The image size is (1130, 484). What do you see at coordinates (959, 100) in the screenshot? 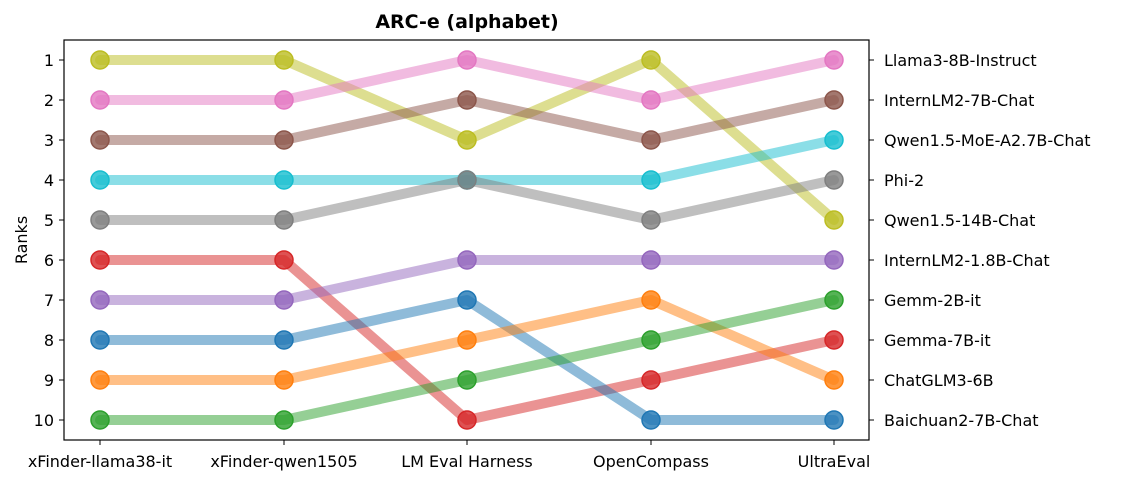
I see `right-tick-label: InternLM2-7B-Chat` at bounding box center [959, 100].